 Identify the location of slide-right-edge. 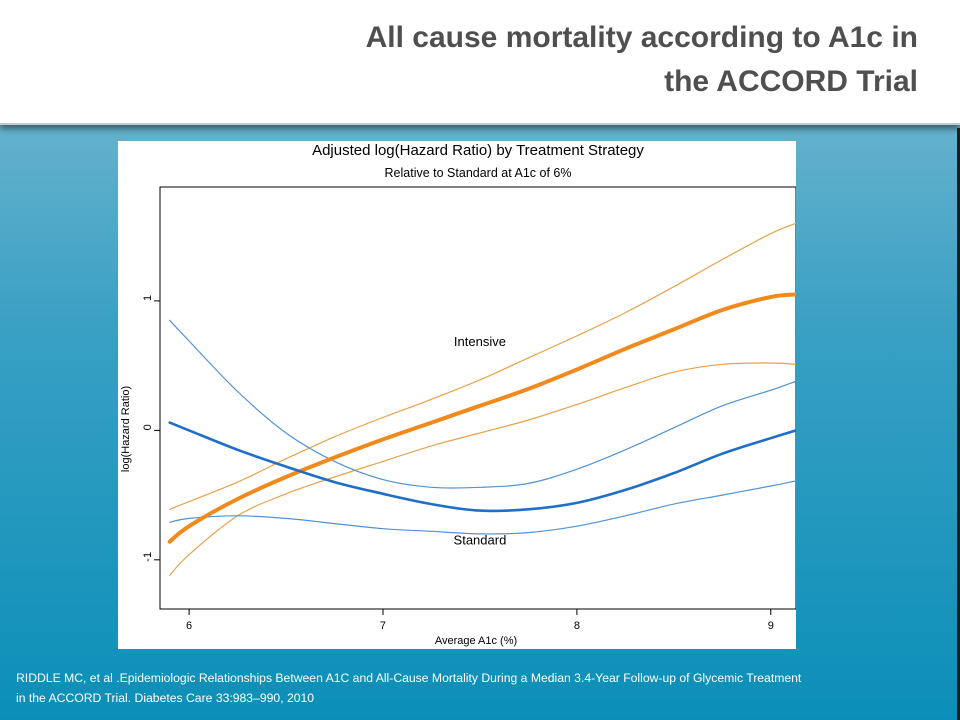
(958, 424).